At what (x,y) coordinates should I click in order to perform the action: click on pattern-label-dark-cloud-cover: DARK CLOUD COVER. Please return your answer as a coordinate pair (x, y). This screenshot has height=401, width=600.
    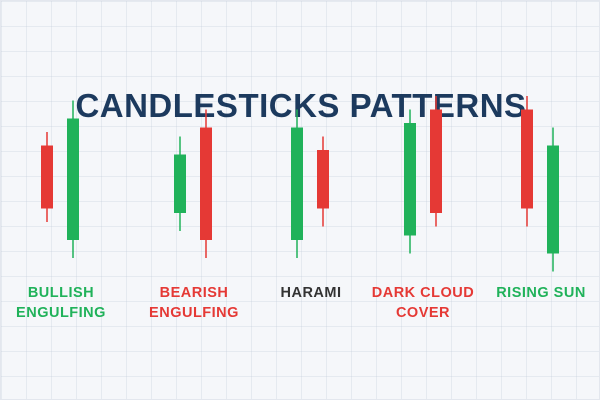
    Looking at the image, I should click on (423, 303).